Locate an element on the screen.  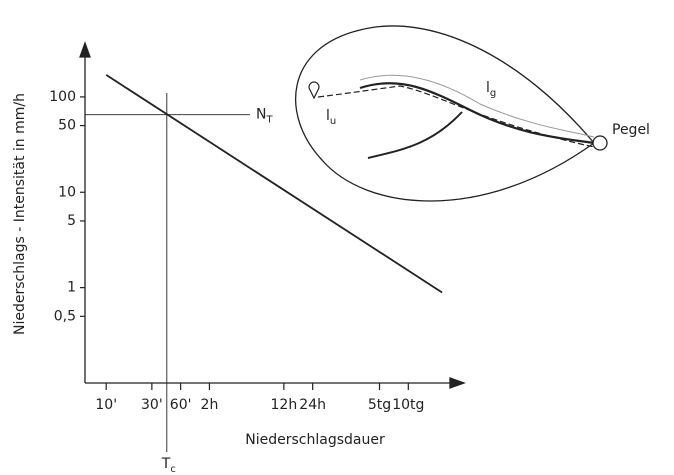
tributary is located at coordinates (415, 135).